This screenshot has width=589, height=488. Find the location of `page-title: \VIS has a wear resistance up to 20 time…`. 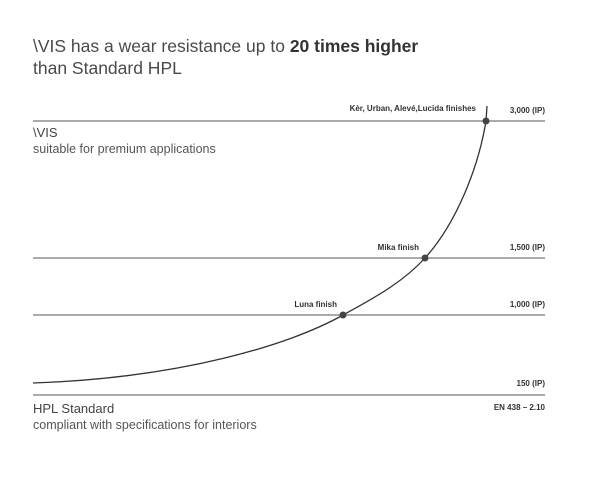

page-title: \VIS has a wear resistance up to 20 time… is located at coordinates (293, 57).